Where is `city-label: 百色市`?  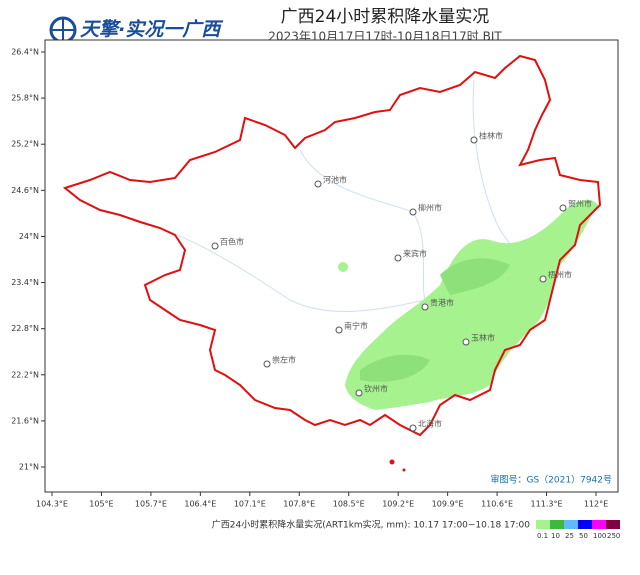
city-label: 百色市 is located at coordinates (232, 242).